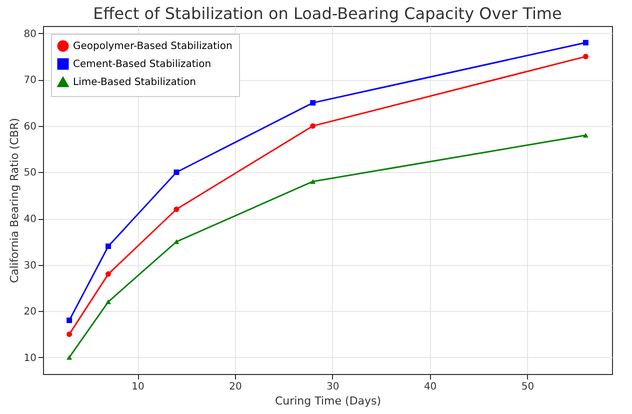 Image resolution: width=632 pixels, height=414 pixels. I want to click on y-tick-label: 70, so click(30, 80).